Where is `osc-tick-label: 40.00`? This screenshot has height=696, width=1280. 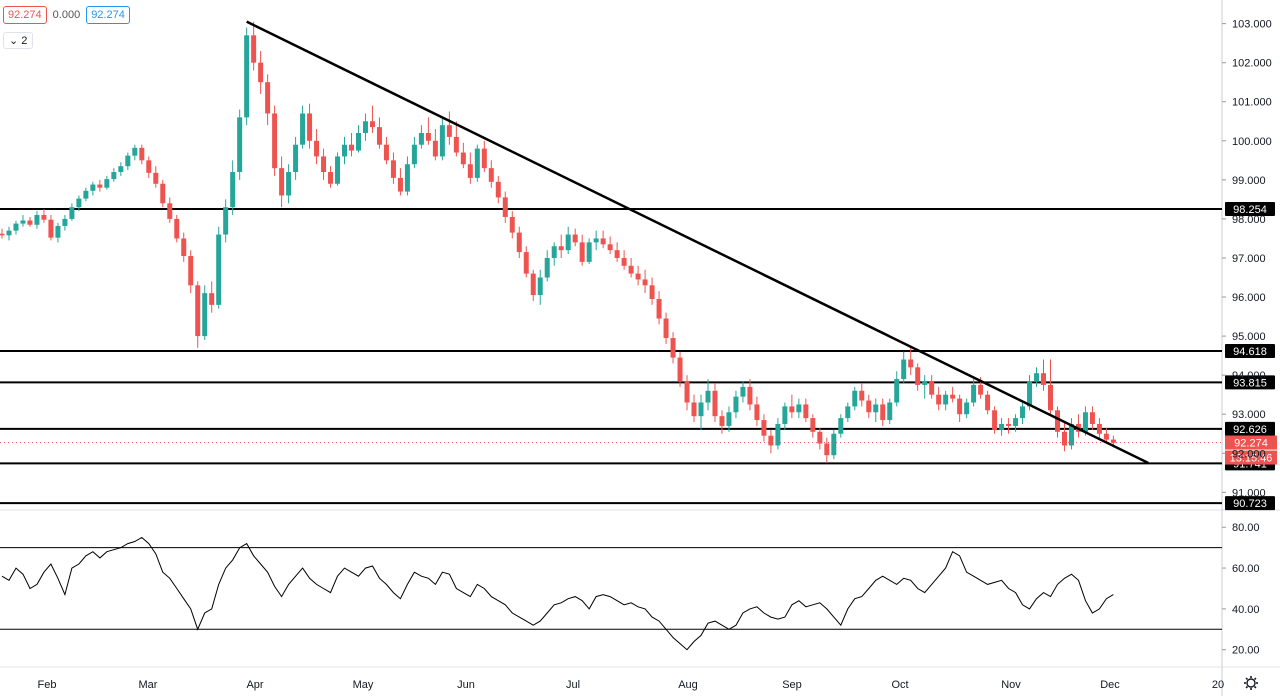
osc-tick-label: 40.00 is located at coordinates (1246, 610).